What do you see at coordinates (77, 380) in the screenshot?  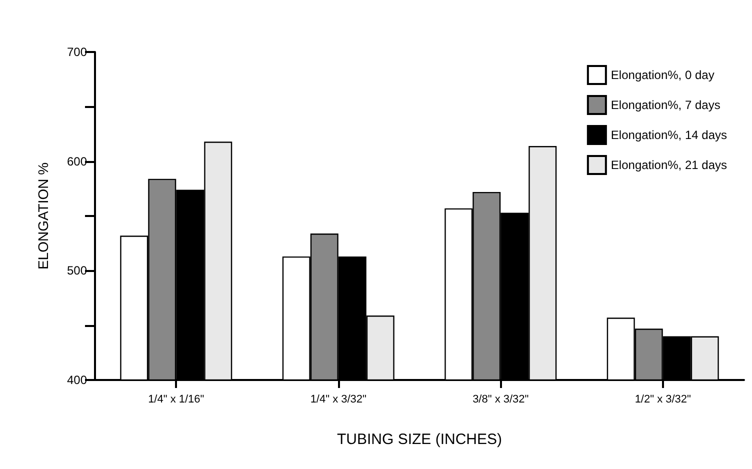 I see `y-tick-label: 400` at bounding box center [77, 380].